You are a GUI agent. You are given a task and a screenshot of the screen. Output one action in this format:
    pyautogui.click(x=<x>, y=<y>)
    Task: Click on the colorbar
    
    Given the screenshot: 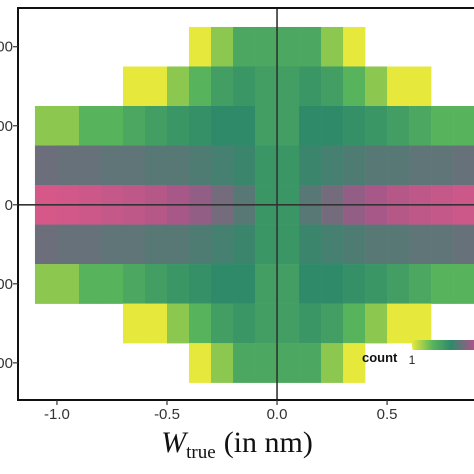 What is the action you would take?
    pyautogui.click(x=443, y=345)
    